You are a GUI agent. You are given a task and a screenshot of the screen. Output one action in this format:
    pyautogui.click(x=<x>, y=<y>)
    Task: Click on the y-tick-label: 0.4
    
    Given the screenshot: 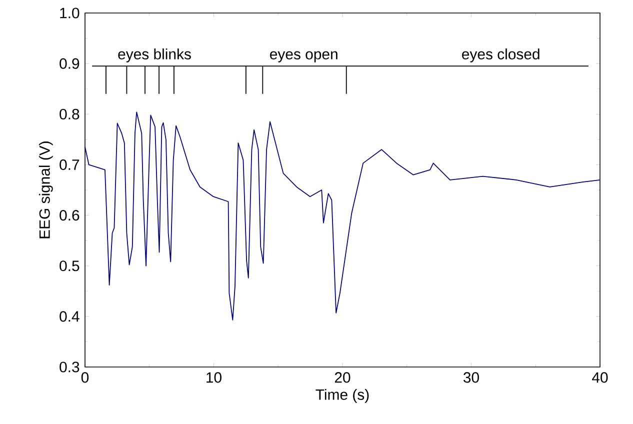 What is the action you would take?
    pyautogui.click(x=70, y=316)
    